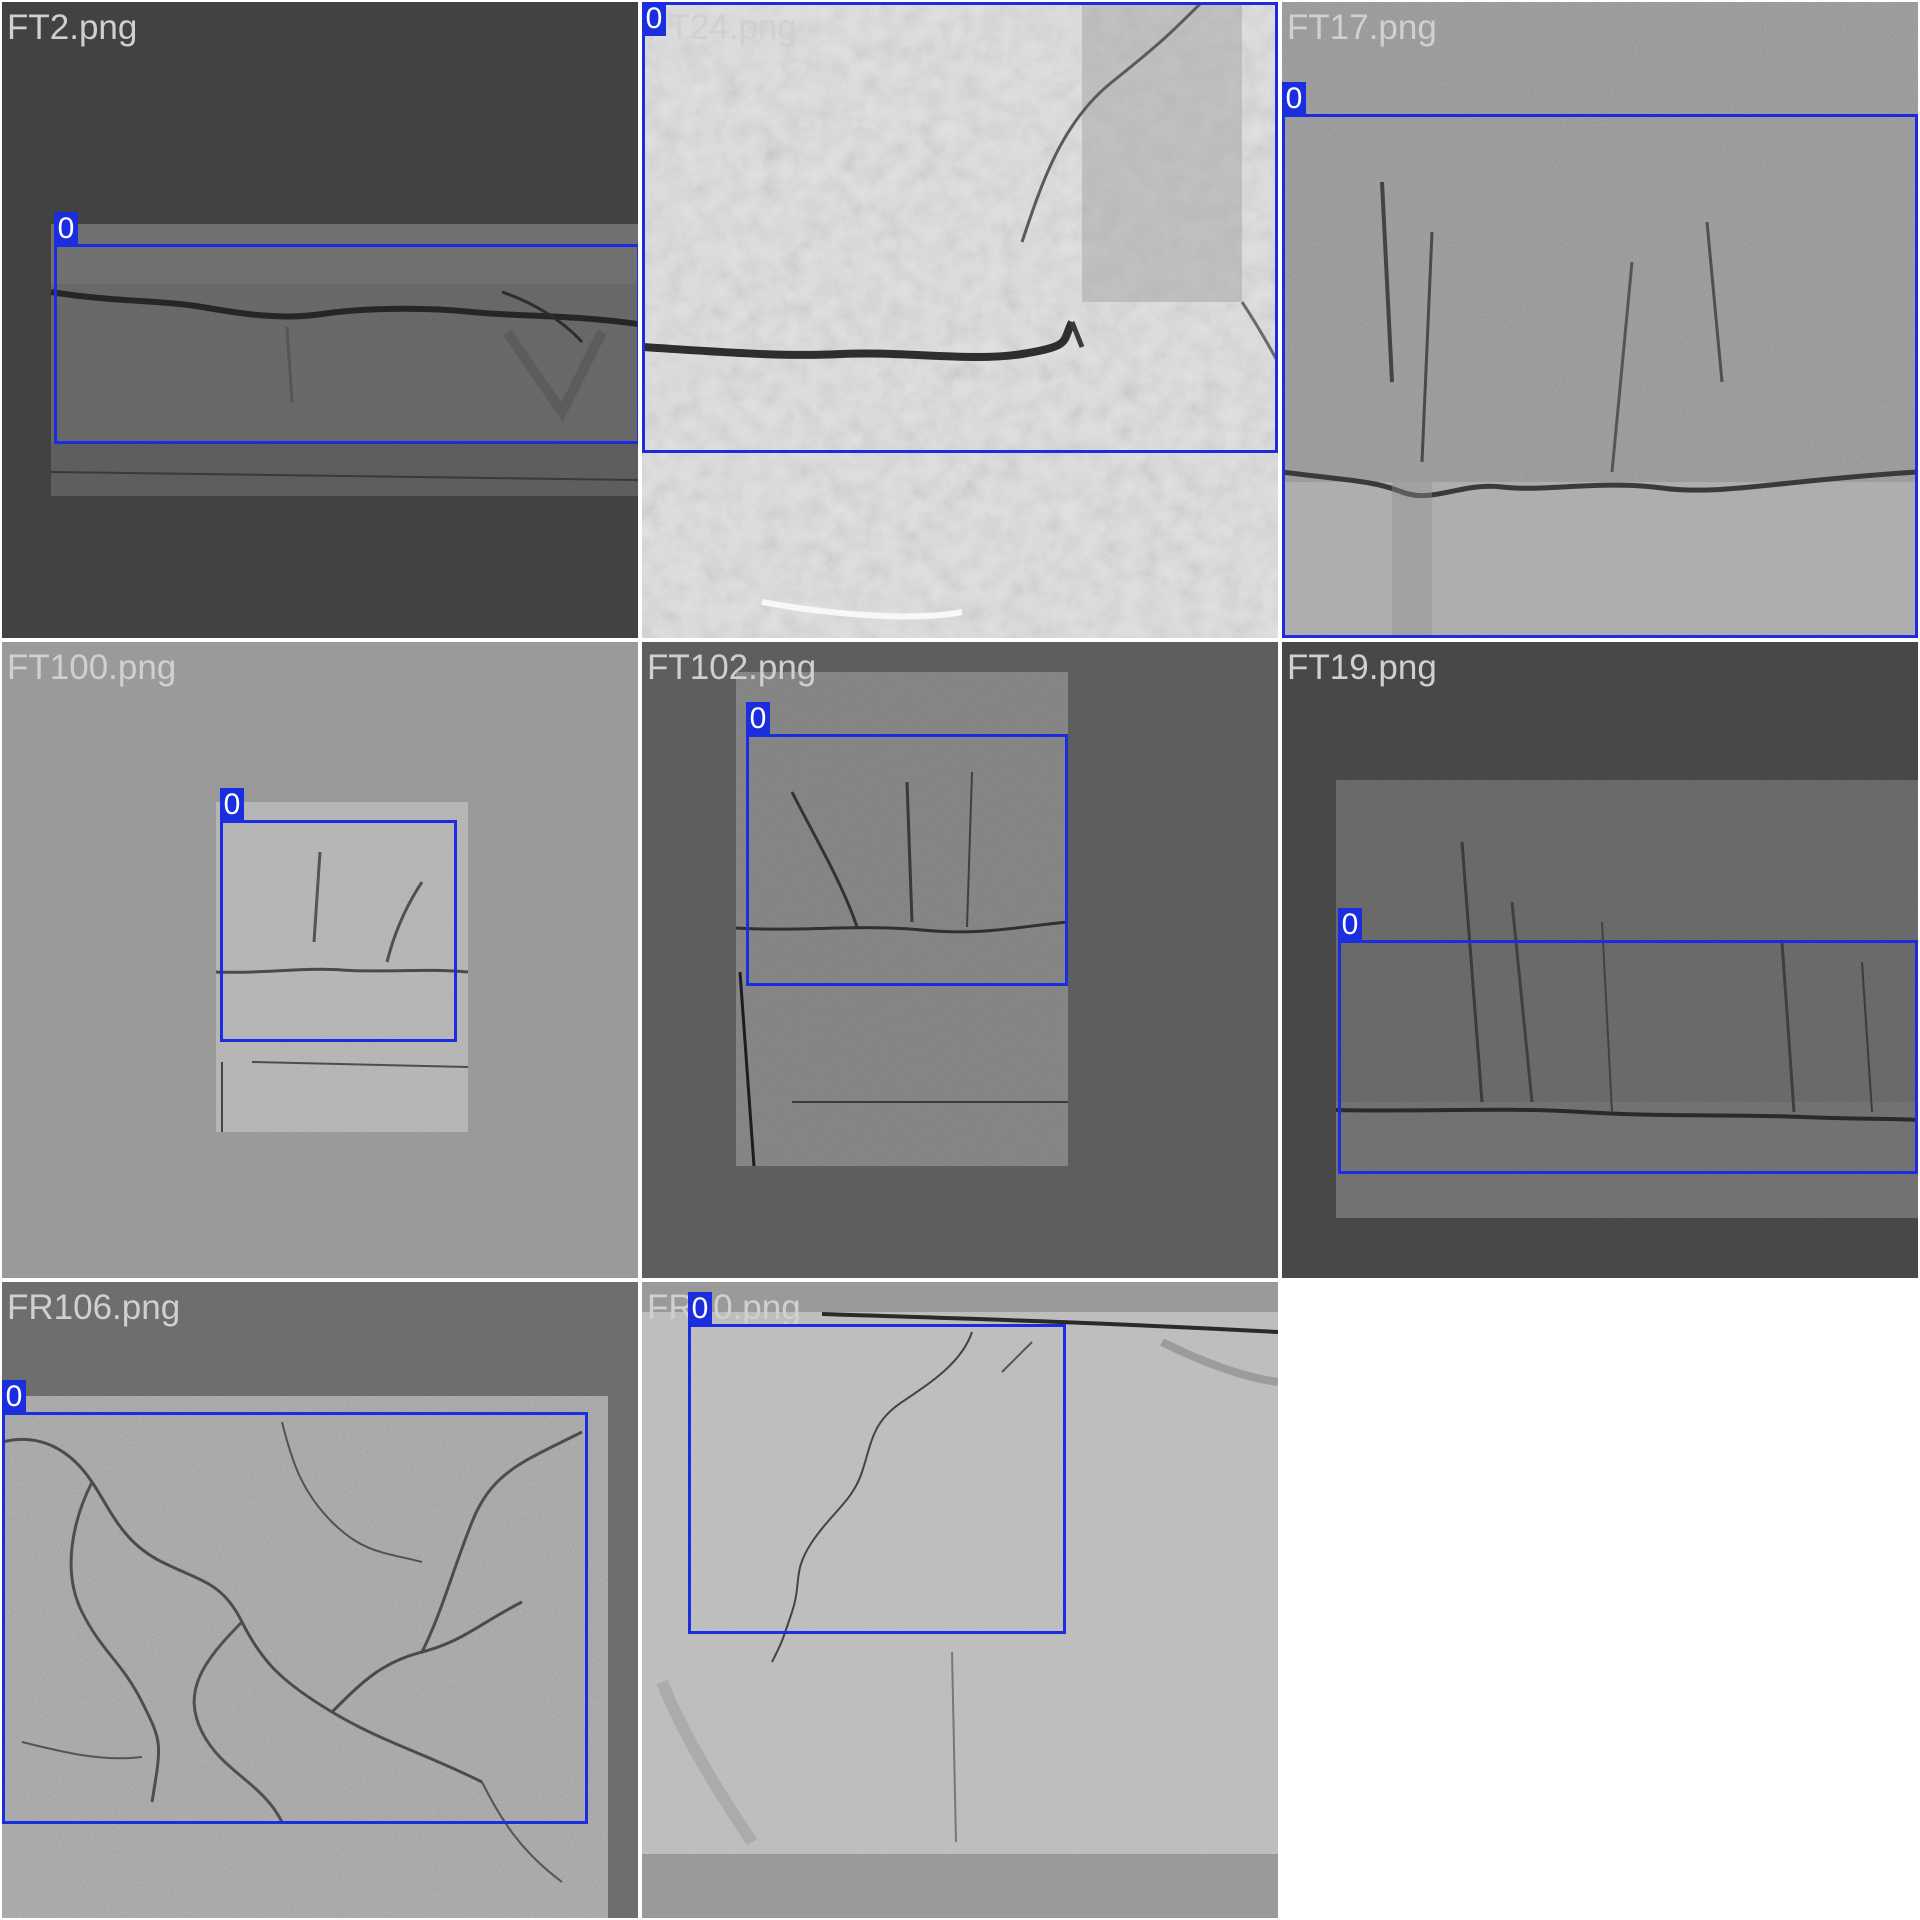 The width and height of the screenshot is (1920, 1920). What do you see at coordinates (1362, 667) in the screenshot?
I see `tile-filename: FT19.png` at bounding box center [1362, 667].